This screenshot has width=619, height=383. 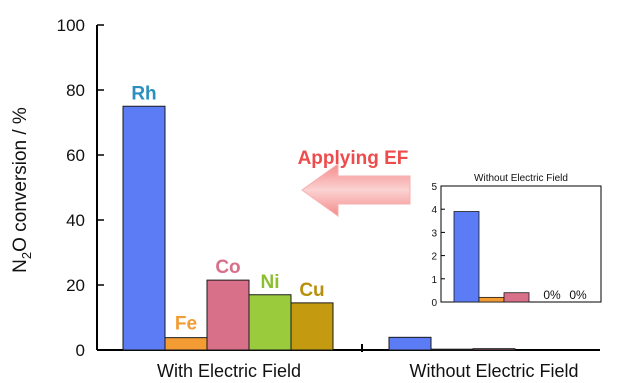 I want to click on inset-title: Without Electric Field, so click(x=521, y=178).